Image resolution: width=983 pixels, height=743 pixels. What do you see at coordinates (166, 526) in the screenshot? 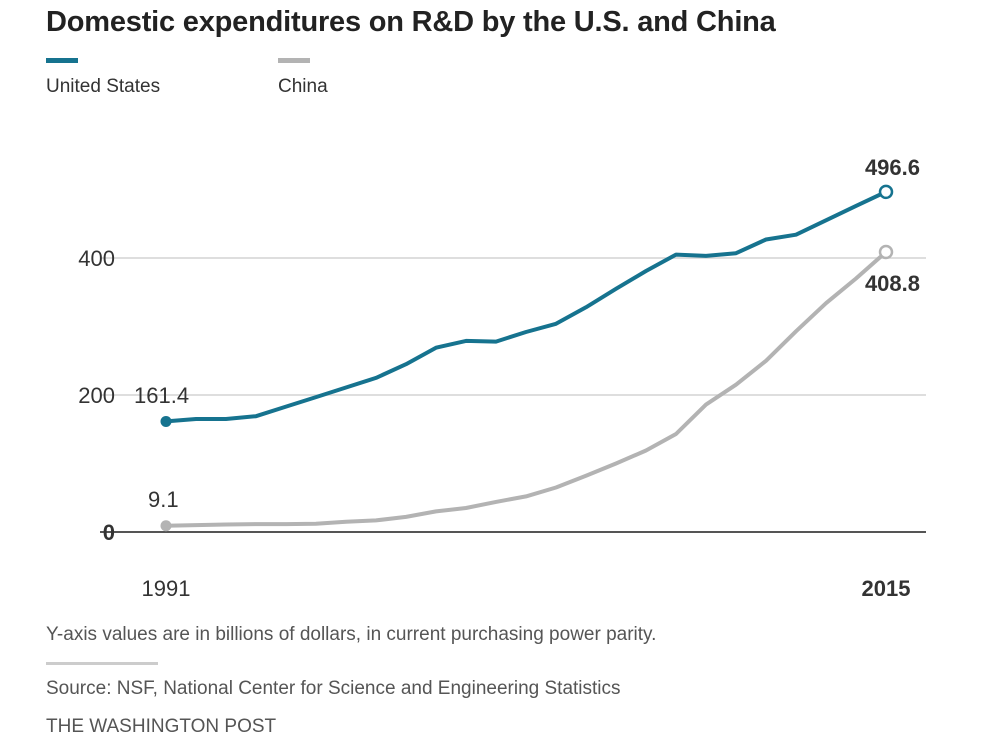
I see `start-point-china` at bounding box center [166, 526].